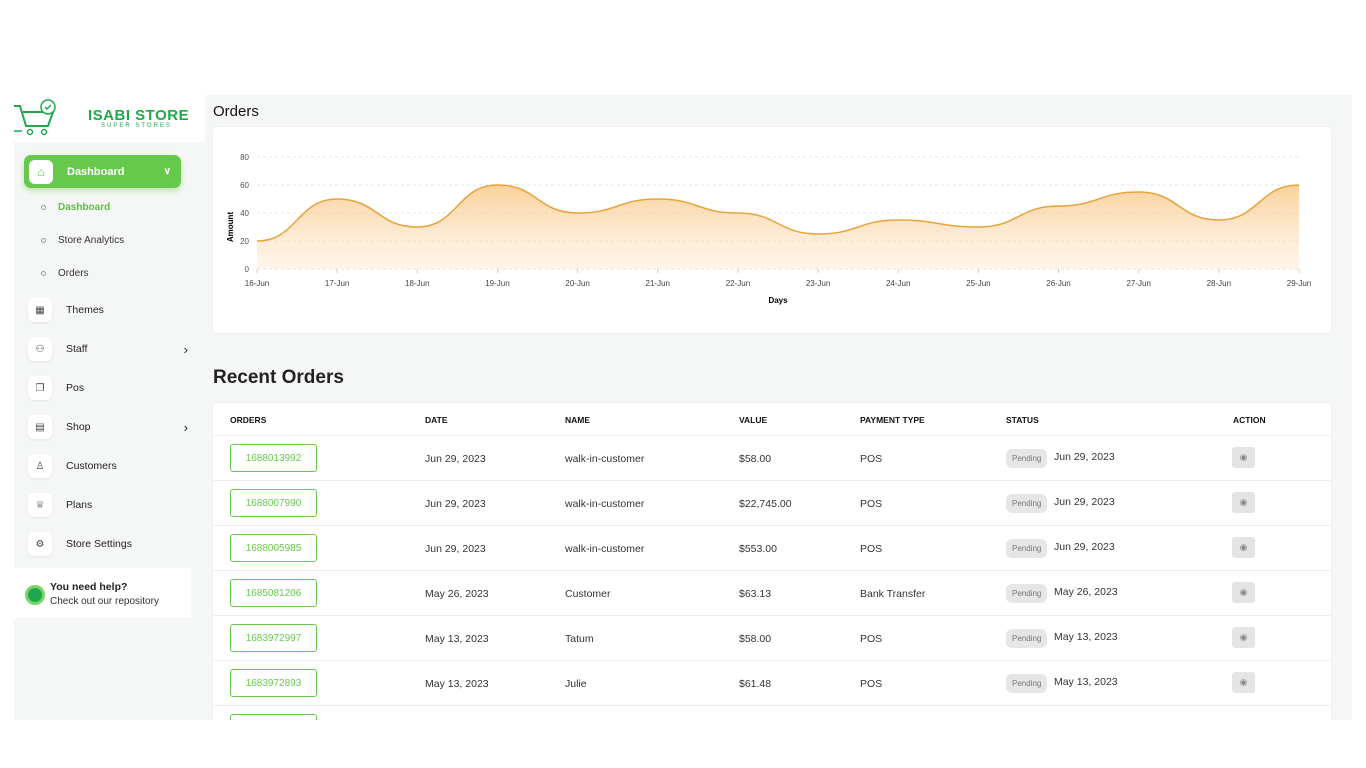 Image resolution: width=1366 pixels, height=768 pixels. What do you see at coordinates (136, 126) in the screenshot?
I see `brand-tagline: SUPER STORES` at bounding box center [136, 126].